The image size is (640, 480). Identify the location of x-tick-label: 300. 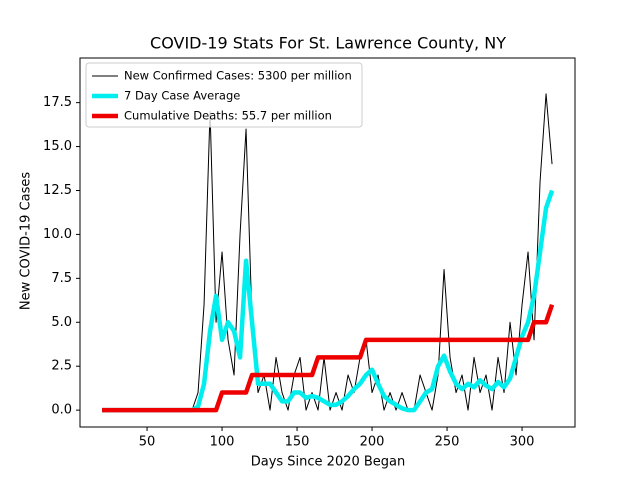
(522, 442).